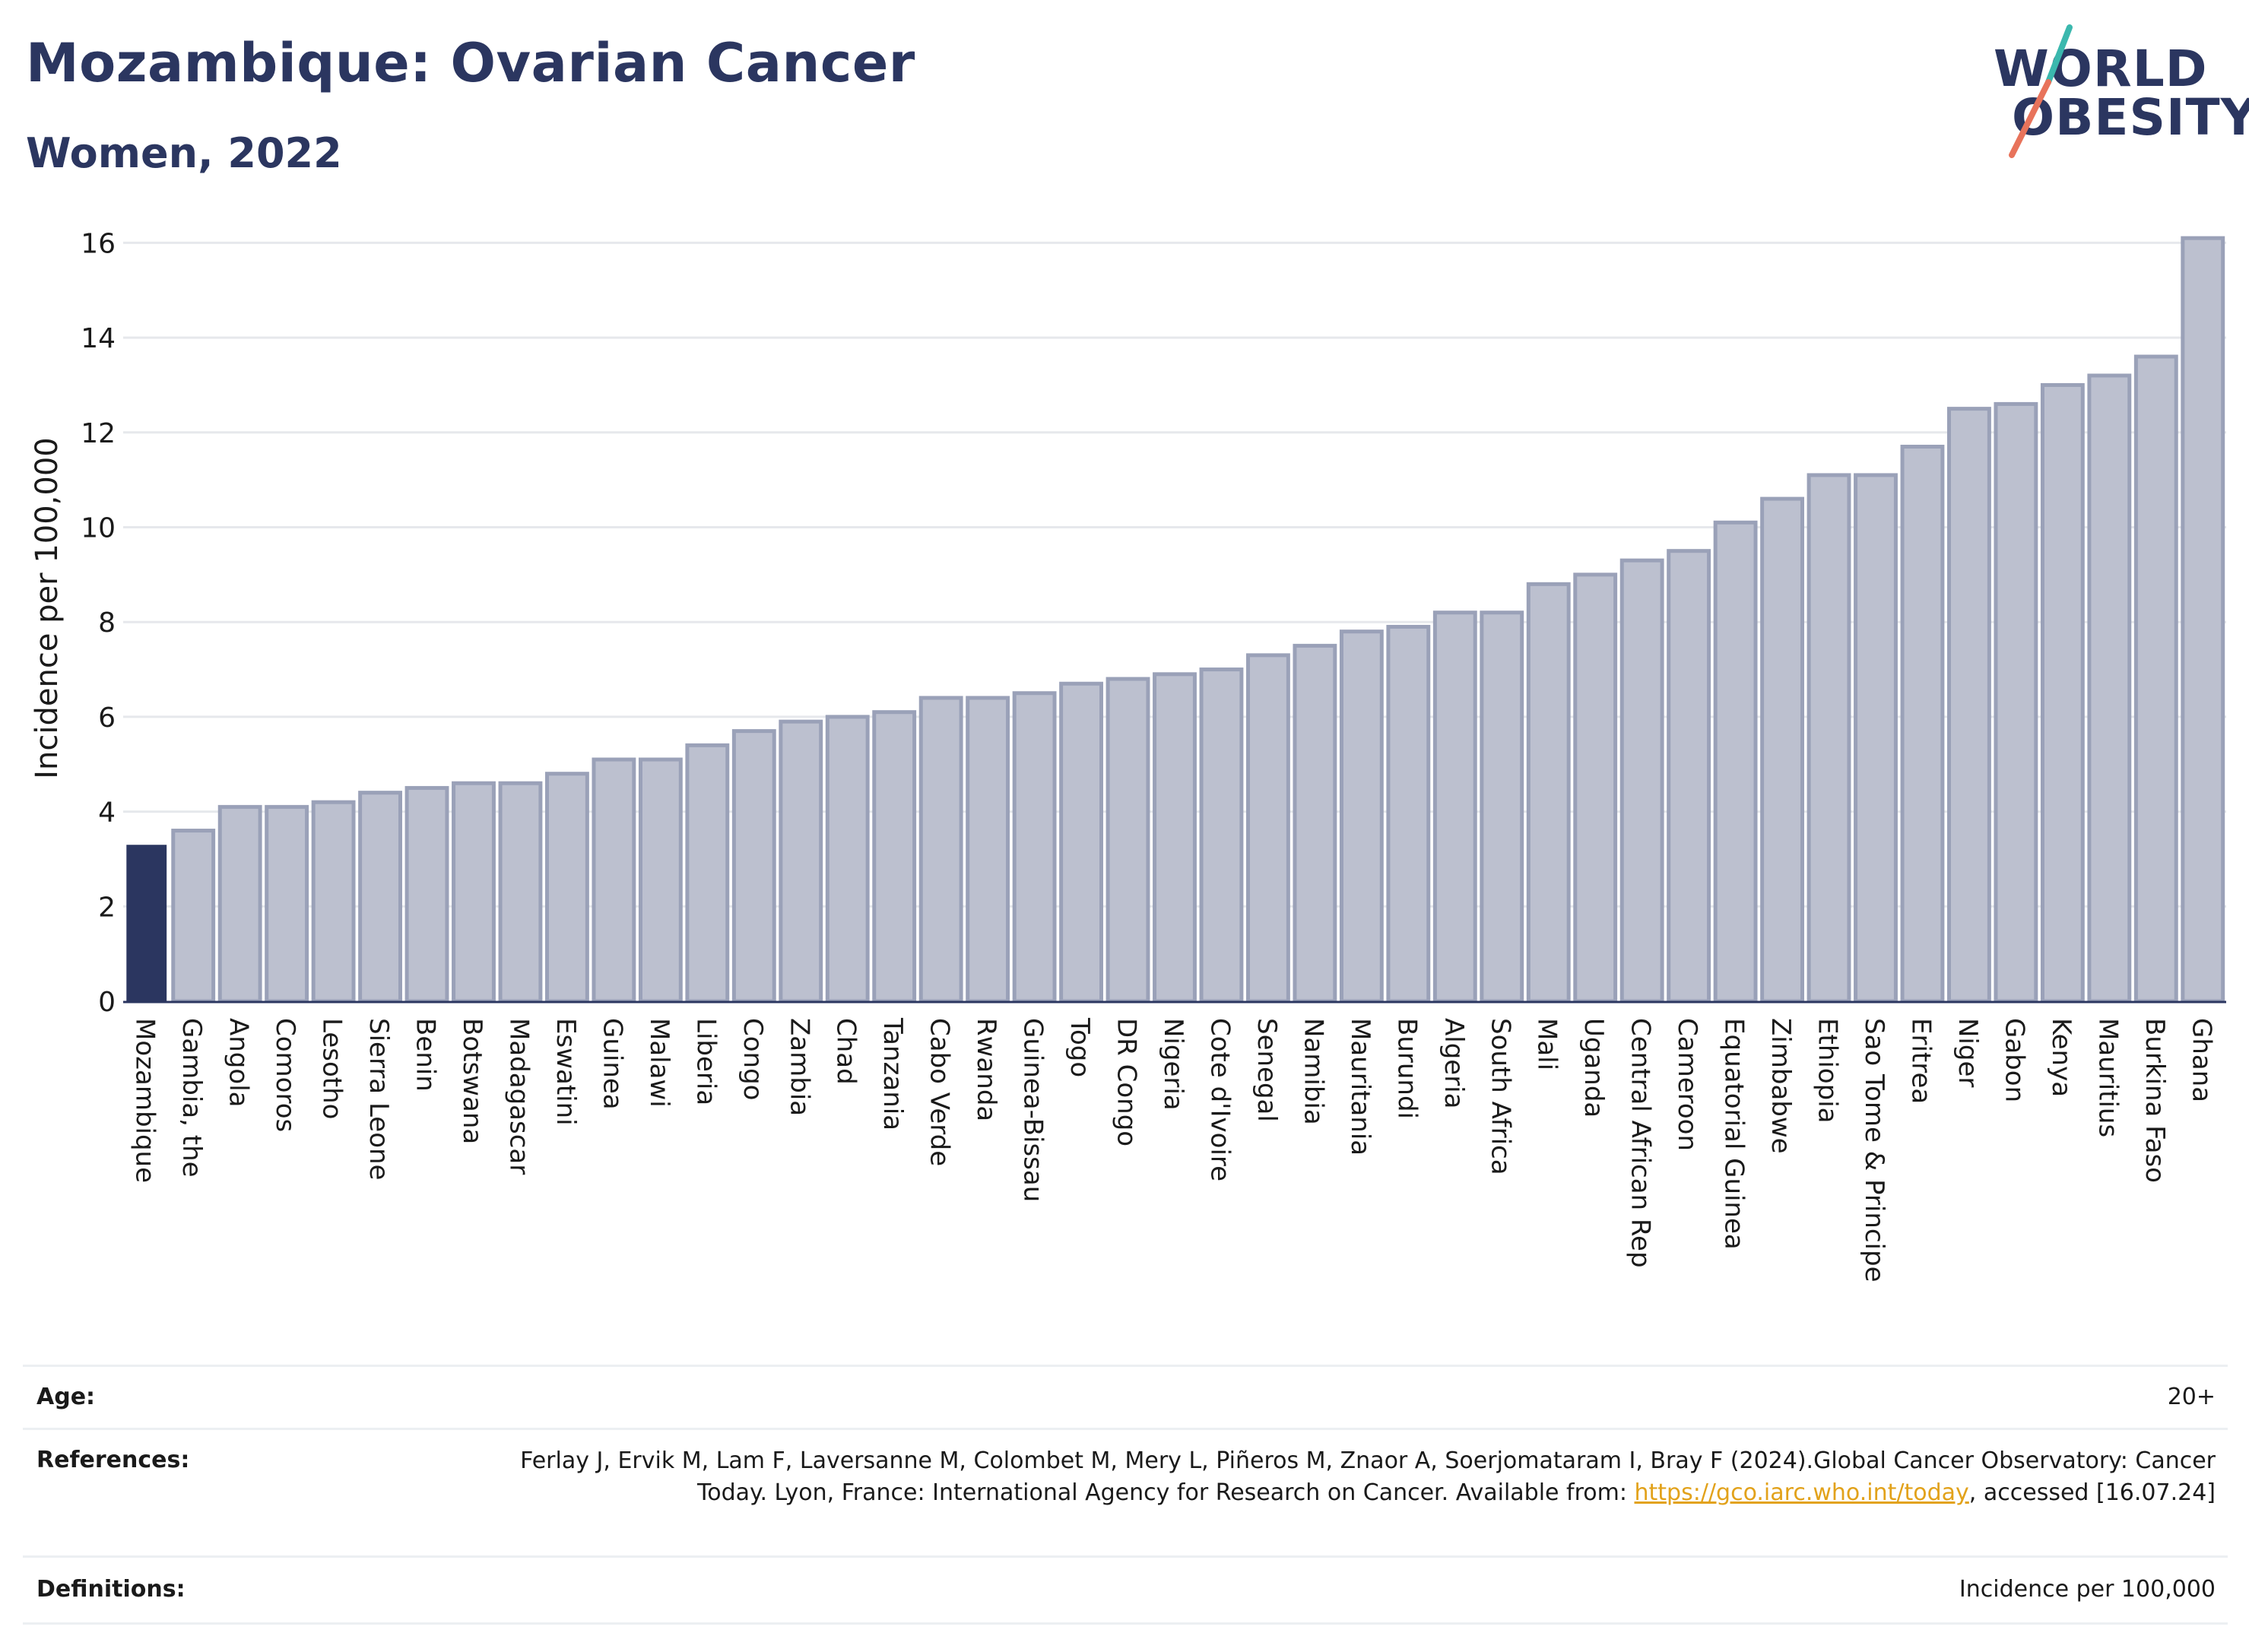 Image resolution: width=2249 pixels, height=1652 pixels. Describe the element at coordinates (66, 1397) in the screenshot. I see `age-label: Age:` at that location.